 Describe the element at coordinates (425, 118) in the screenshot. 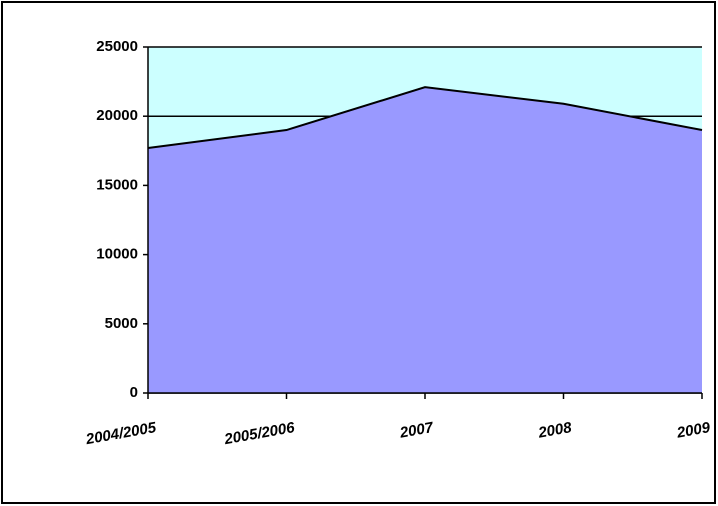

I see `area-line` at that location.